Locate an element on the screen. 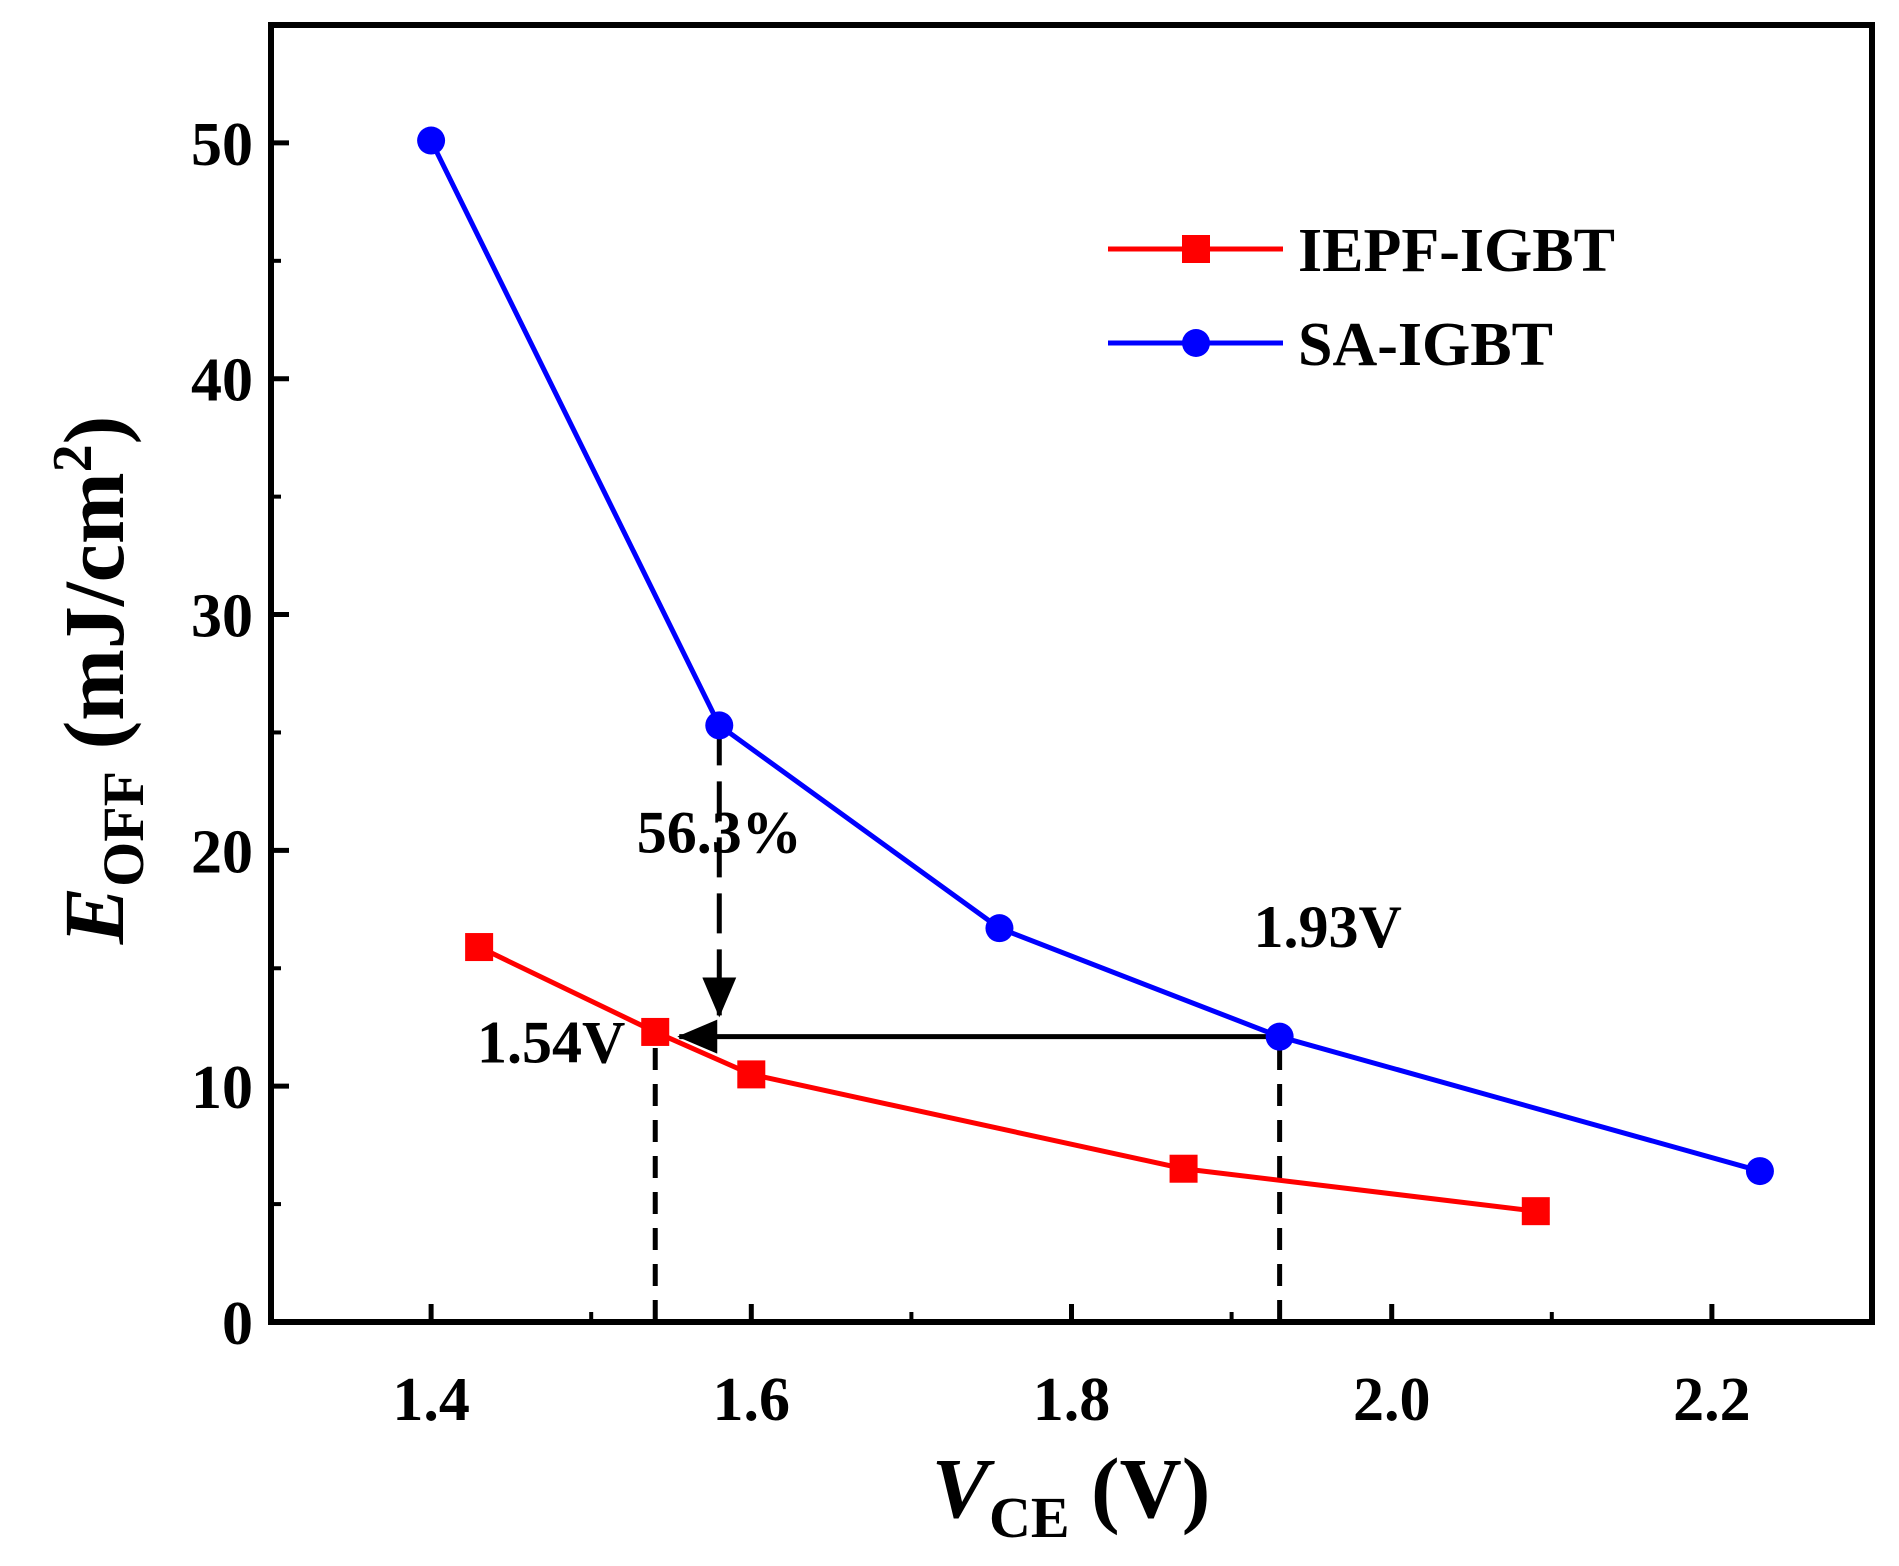 This screenshot has height=1566, width=1899. y-axis-ticks: 0 10 20 30 40 50 is located at coordinates (240, 734).